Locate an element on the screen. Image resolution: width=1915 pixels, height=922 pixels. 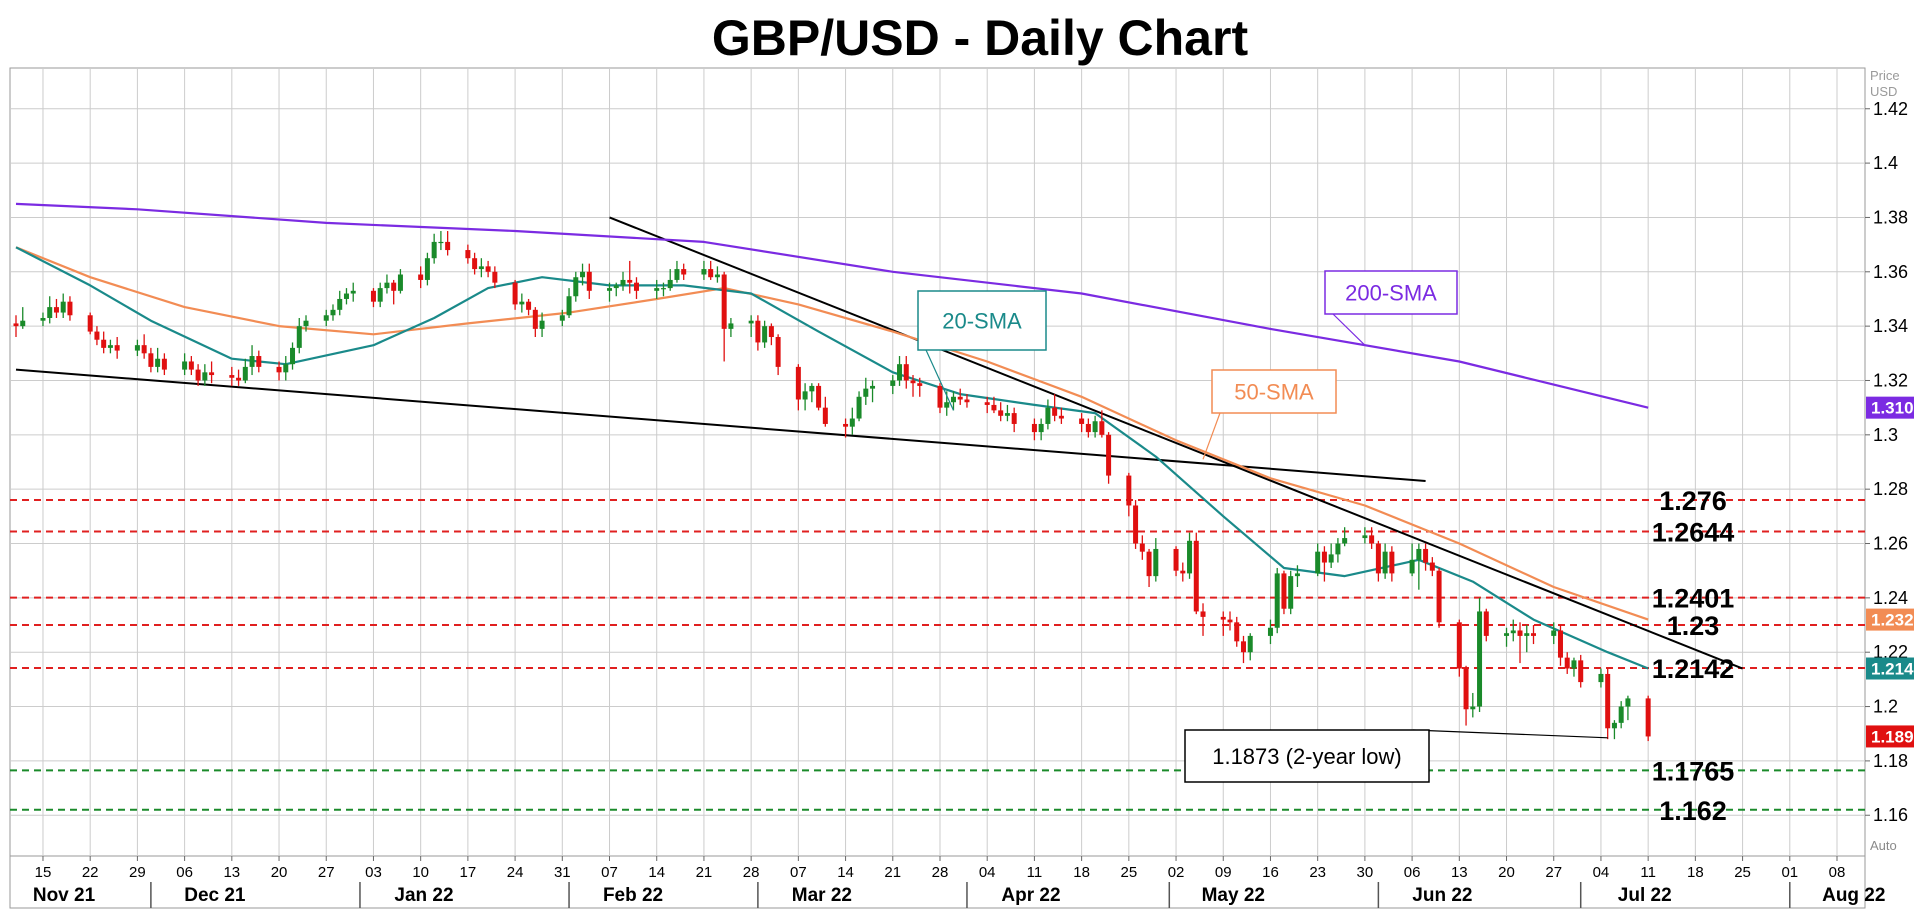
level-label: 1.23 is located at coordinates (1693, 626).